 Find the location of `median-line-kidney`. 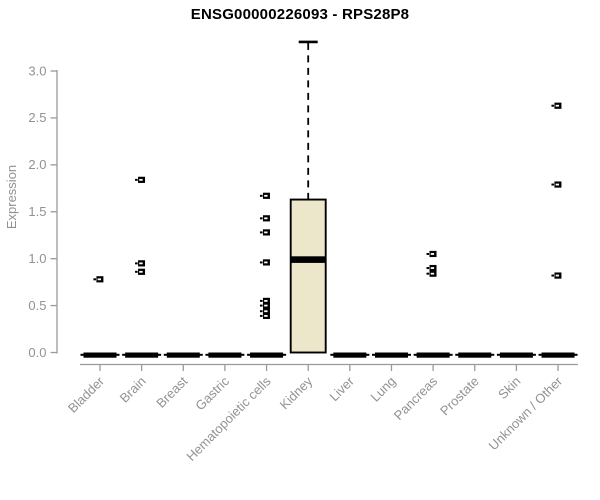

median-line-kidney is located at coordinates (308, 259).